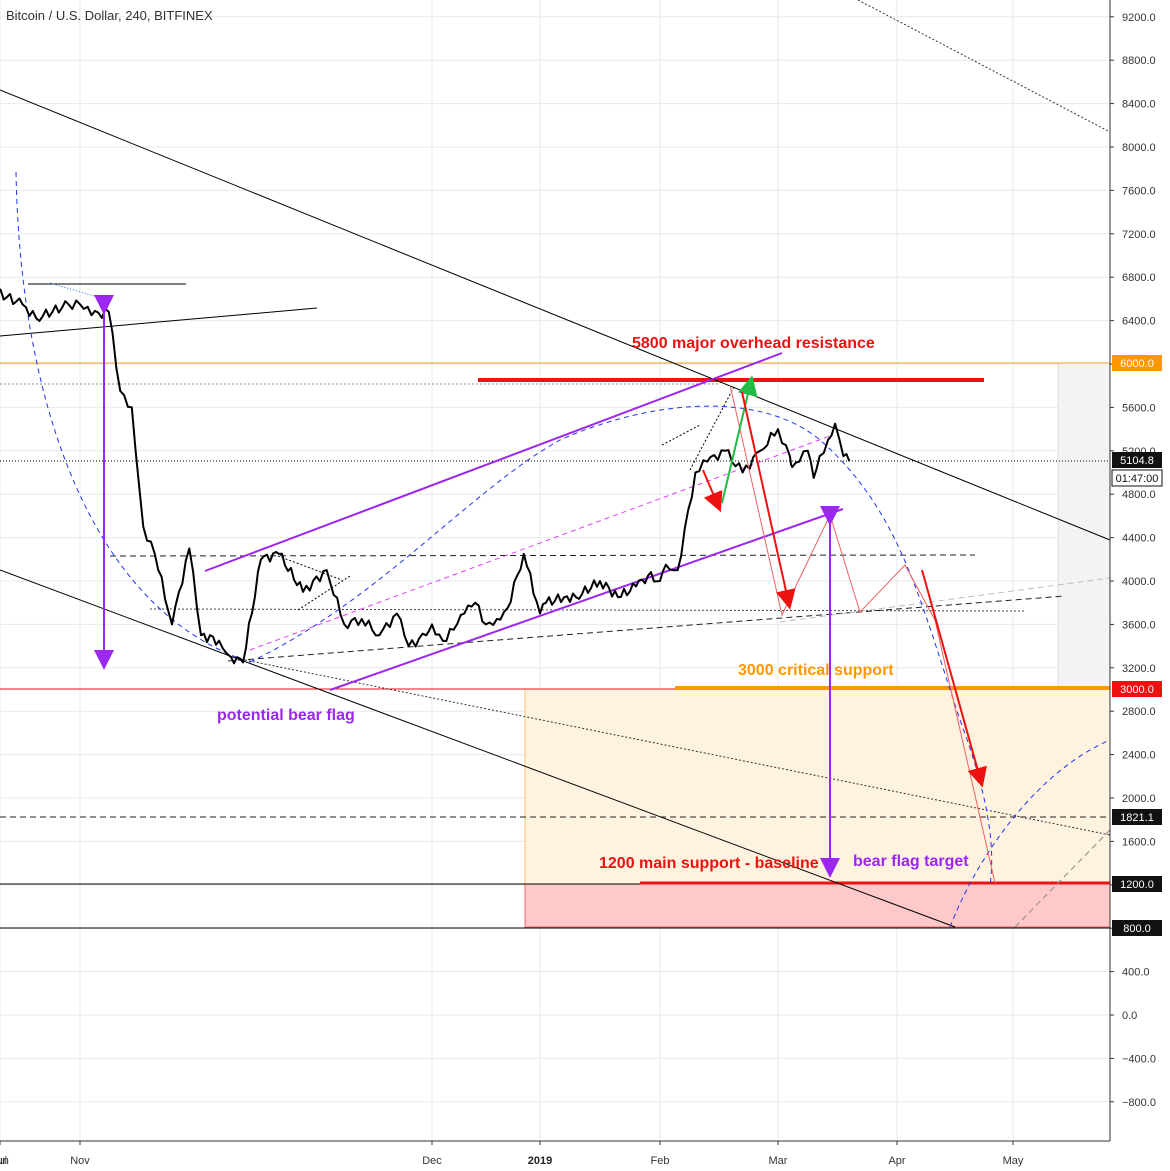 The image size is (1170, 1171). I want to click on badge-current-price: 5104.8, so click(1137, 460).